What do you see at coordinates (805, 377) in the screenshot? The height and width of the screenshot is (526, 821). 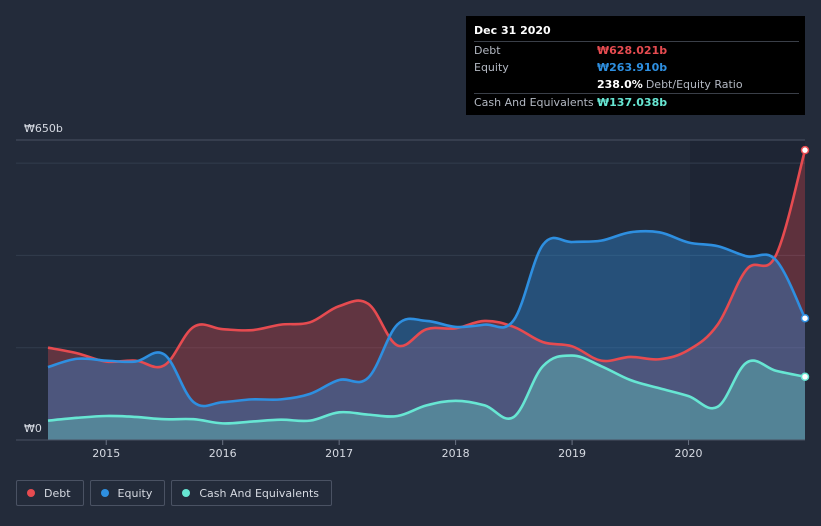 I see `cash-end-point` at bounding box center [805, 377].